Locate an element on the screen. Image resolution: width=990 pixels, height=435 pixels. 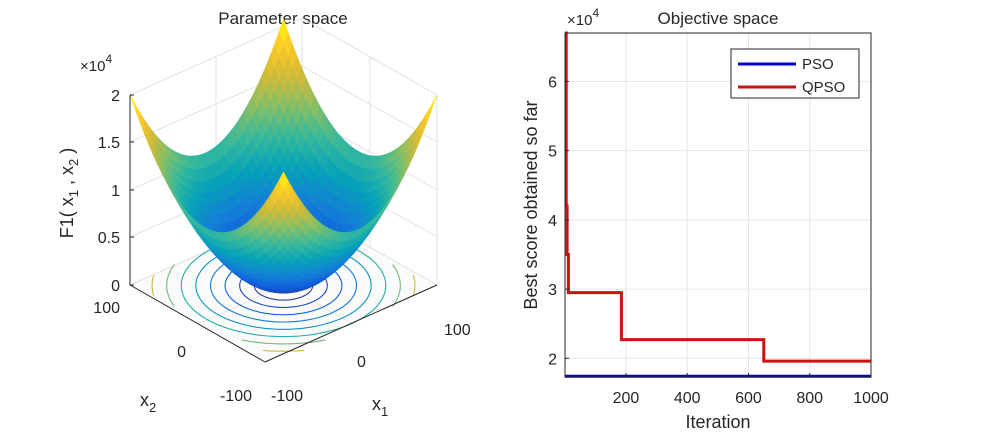
left-exponent-label: ×10⁴ is located at coordinates (96, 63).